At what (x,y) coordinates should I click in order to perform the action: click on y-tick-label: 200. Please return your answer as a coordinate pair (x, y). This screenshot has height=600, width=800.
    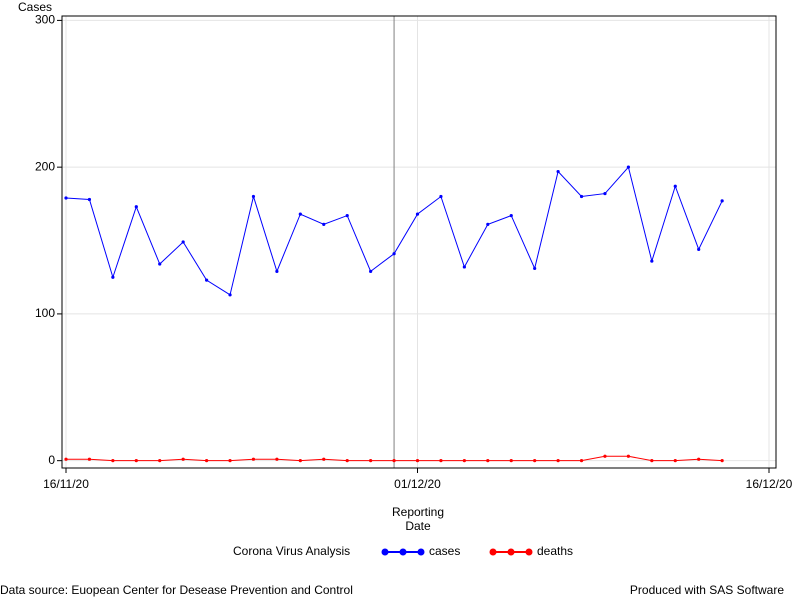
    Looking at the image, I should click on (45, 166).